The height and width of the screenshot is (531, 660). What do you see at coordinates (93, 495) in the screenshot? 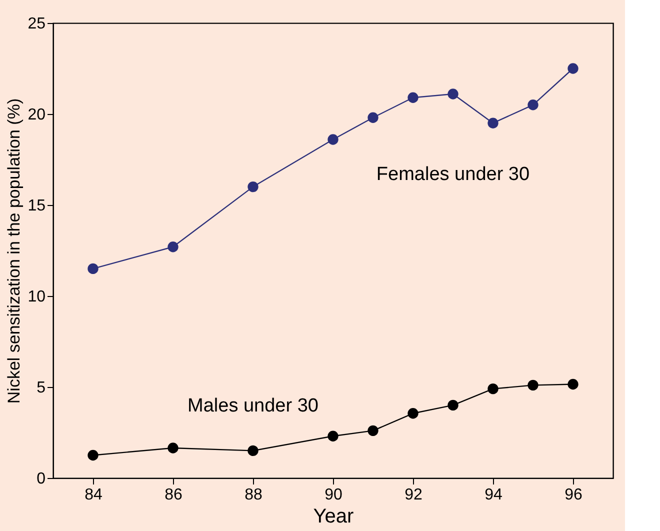
I see `x-tick-label: 84` at bounding box center [93, 495].